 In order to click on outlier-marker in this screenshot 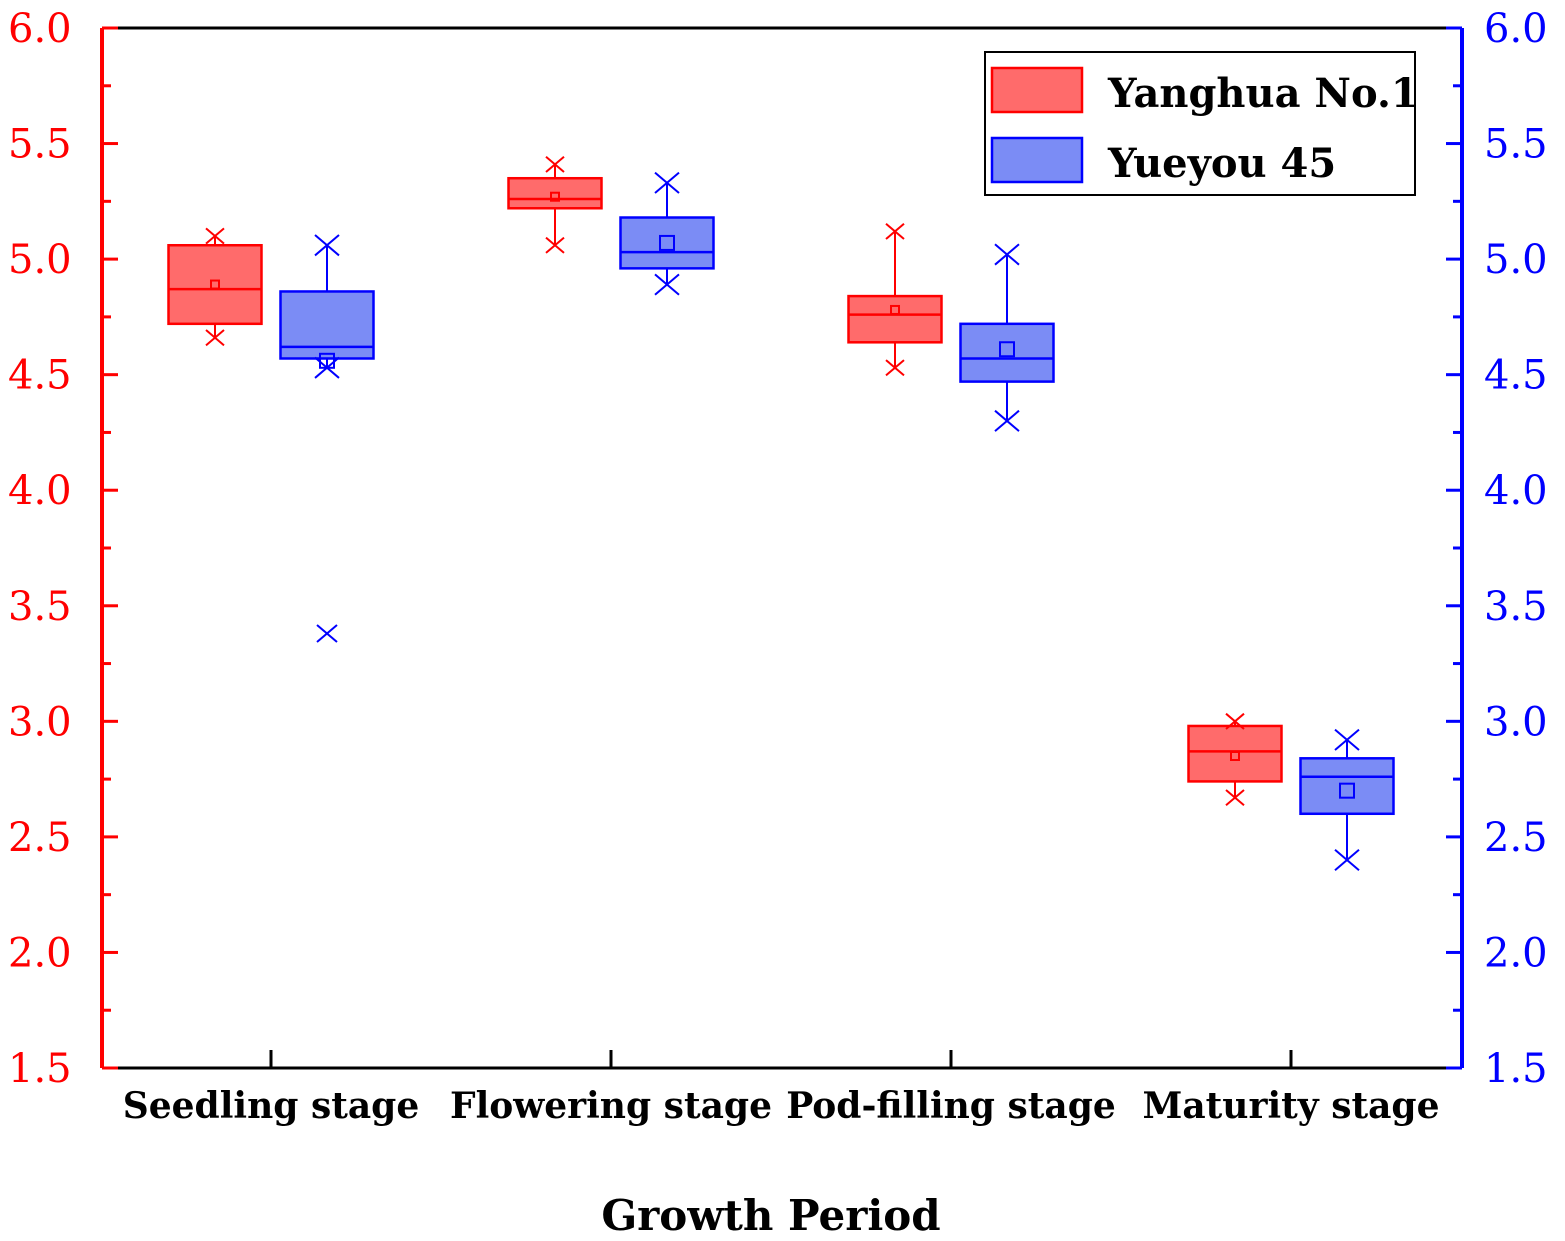, I will do `click(327, 633)`.